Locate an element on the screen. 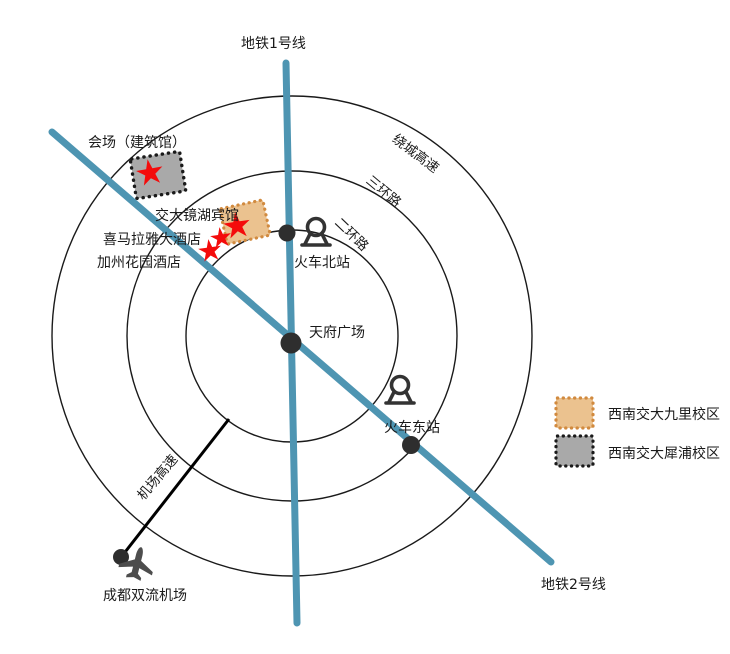 The height and width of the screenshot is (654, 730). east-station-label: 火车东站 is located at coordinates (412, 427).